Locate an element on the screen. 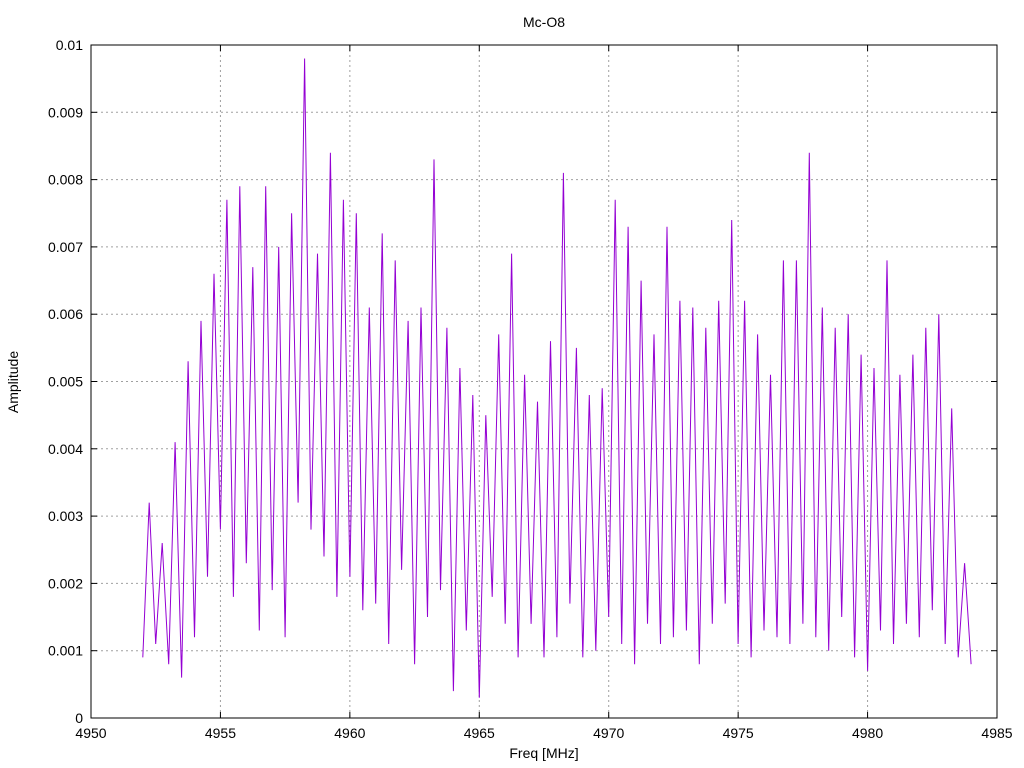 The width and height of the screenshot is (1024, 768). chart-title: Mc-O8 is located at coordinates (544, 22).